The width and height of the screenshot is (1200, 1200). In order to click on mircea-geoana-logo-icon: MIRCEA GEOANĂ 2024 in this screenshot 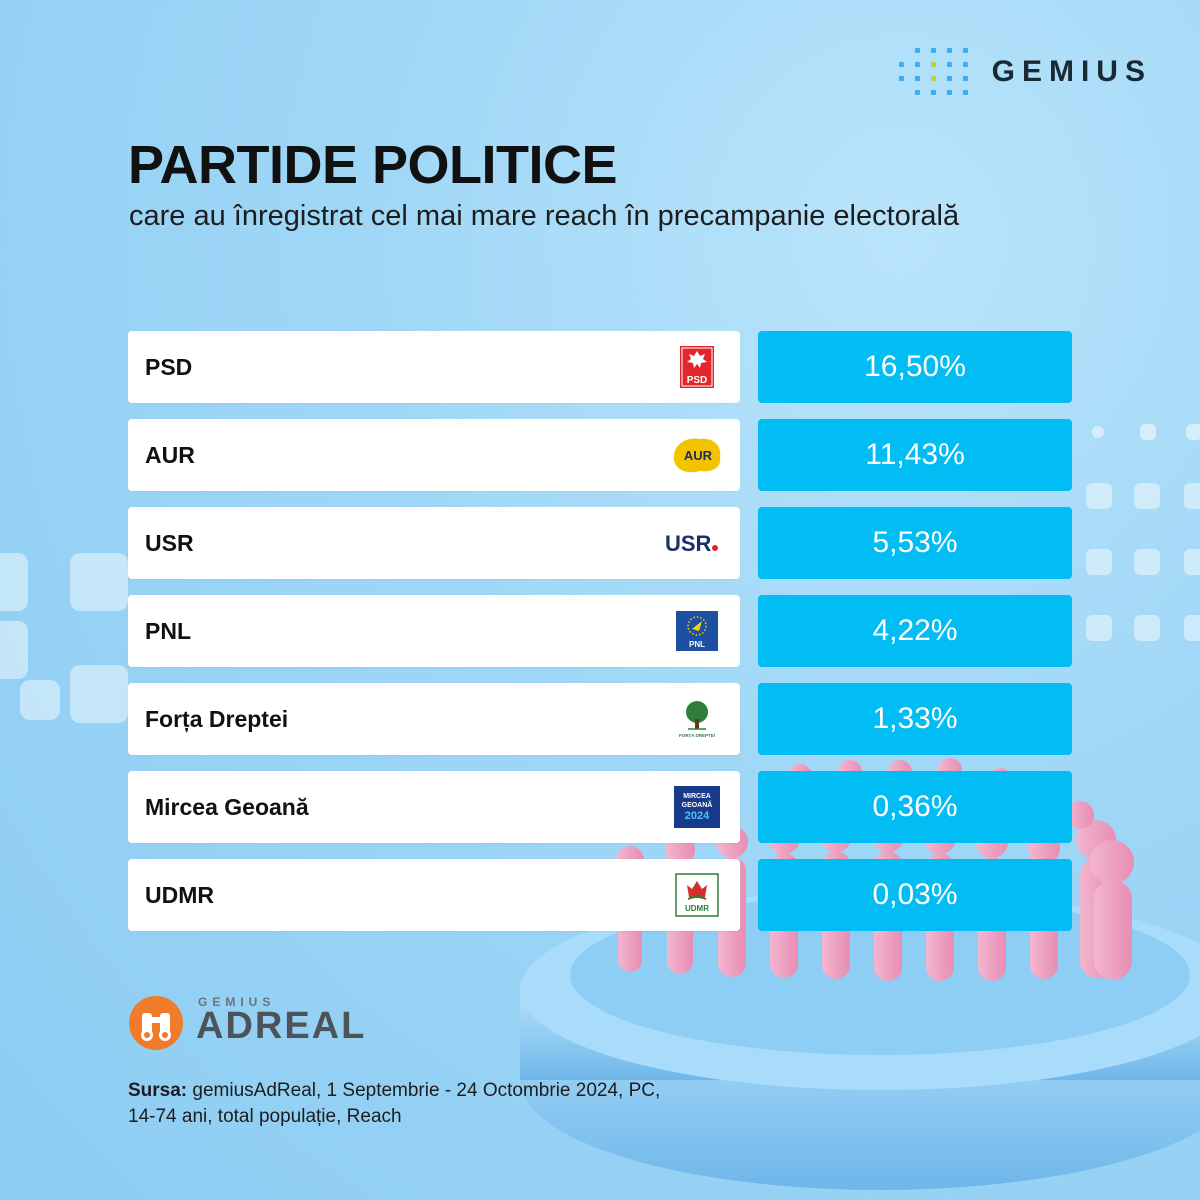, I will do `click(697, 807)`.